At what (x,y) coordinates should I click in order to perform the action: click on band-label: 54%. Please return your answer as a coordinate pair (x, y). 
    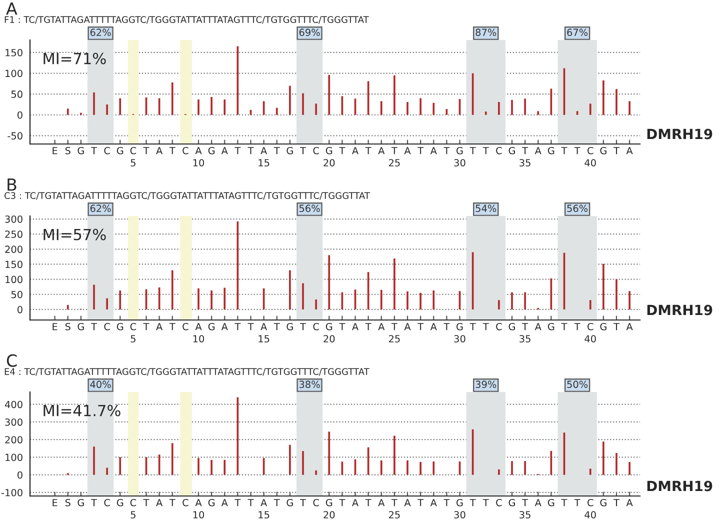
    Looking at the image, I should click on (486, 208).